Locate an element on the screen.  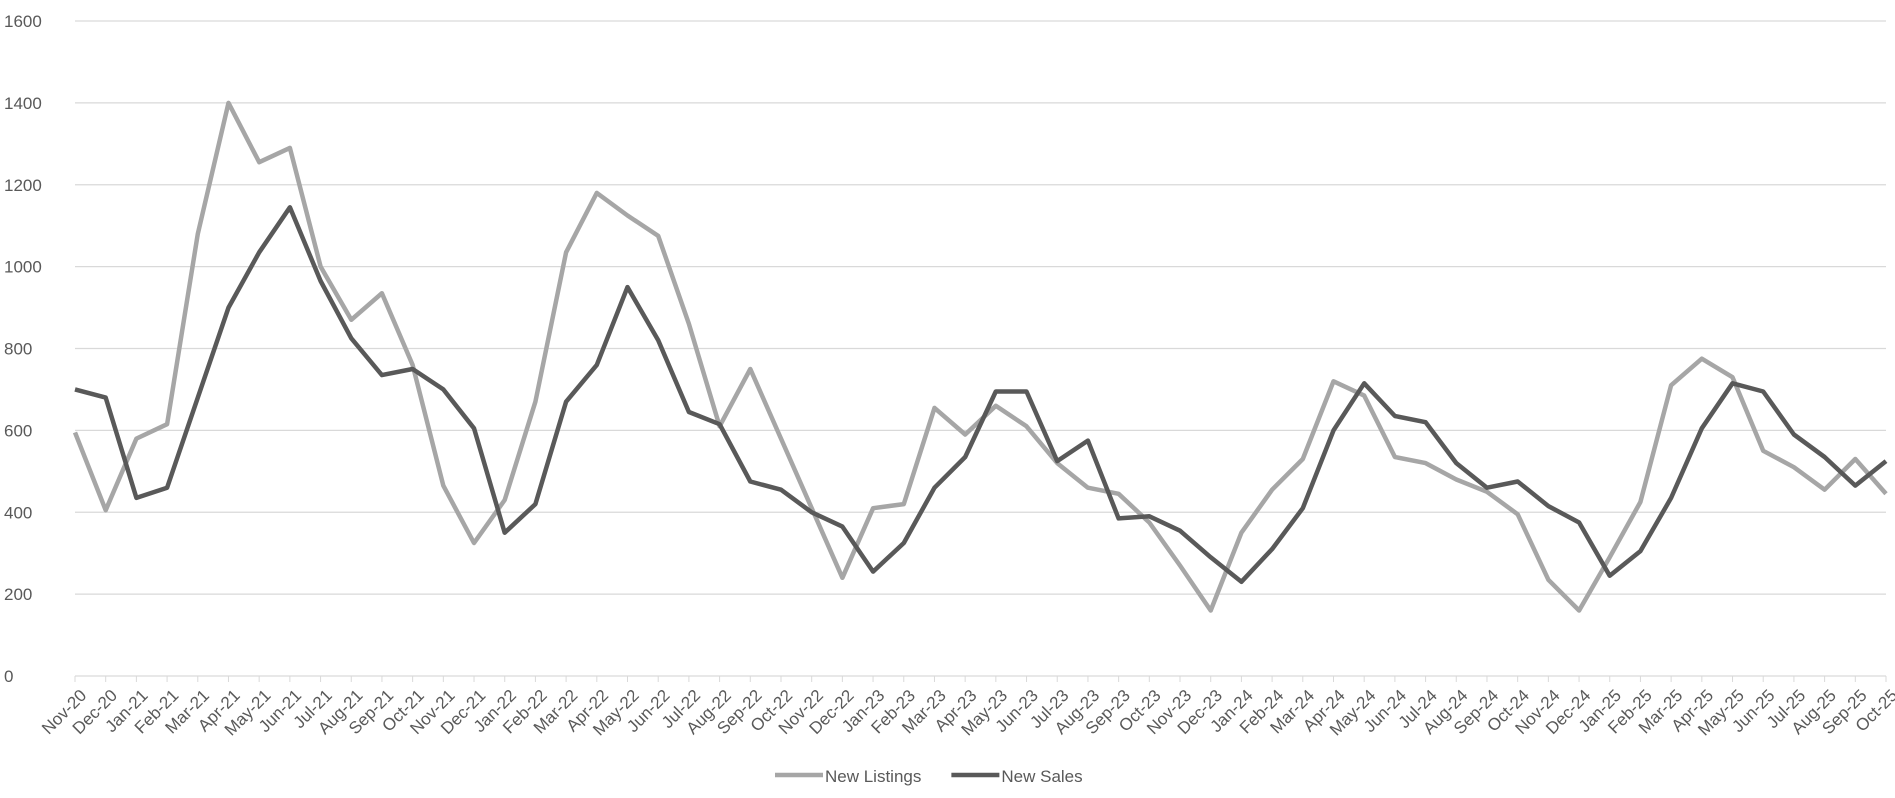
y-tick-label: 1400 is located at coordinates (23, 103).